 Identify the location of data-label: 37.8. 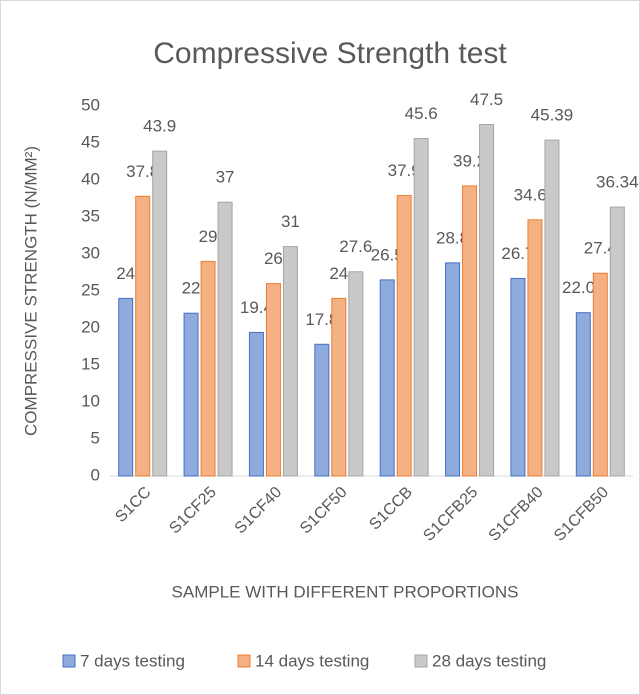
(142, 171).